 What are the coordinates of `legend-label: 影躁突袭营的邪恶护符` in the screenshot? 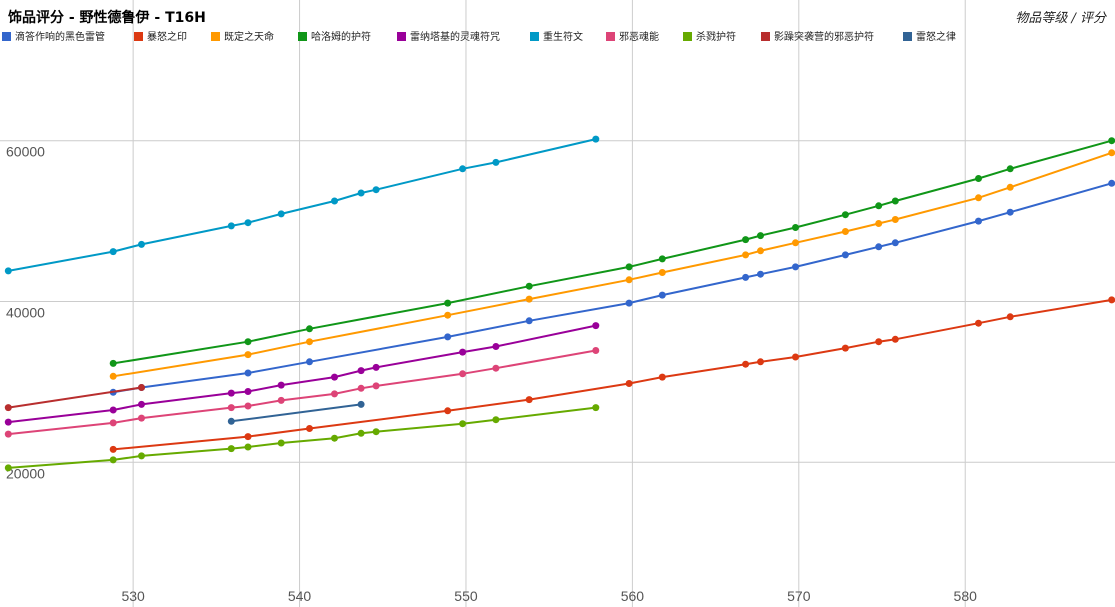 It's located at (824, 36).